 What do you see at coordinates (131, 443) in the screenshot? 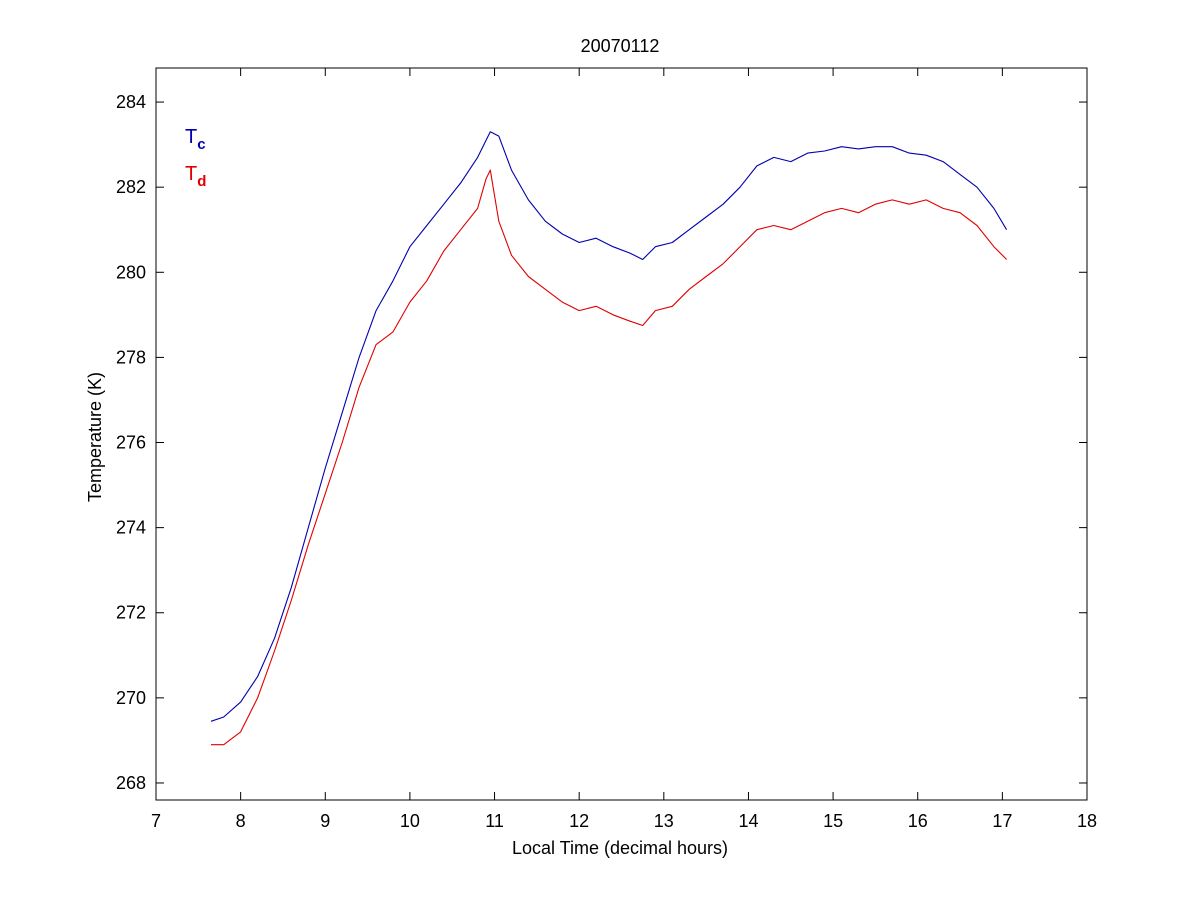
I see `y-tick-label: 276` at bounding box center [131, 443].